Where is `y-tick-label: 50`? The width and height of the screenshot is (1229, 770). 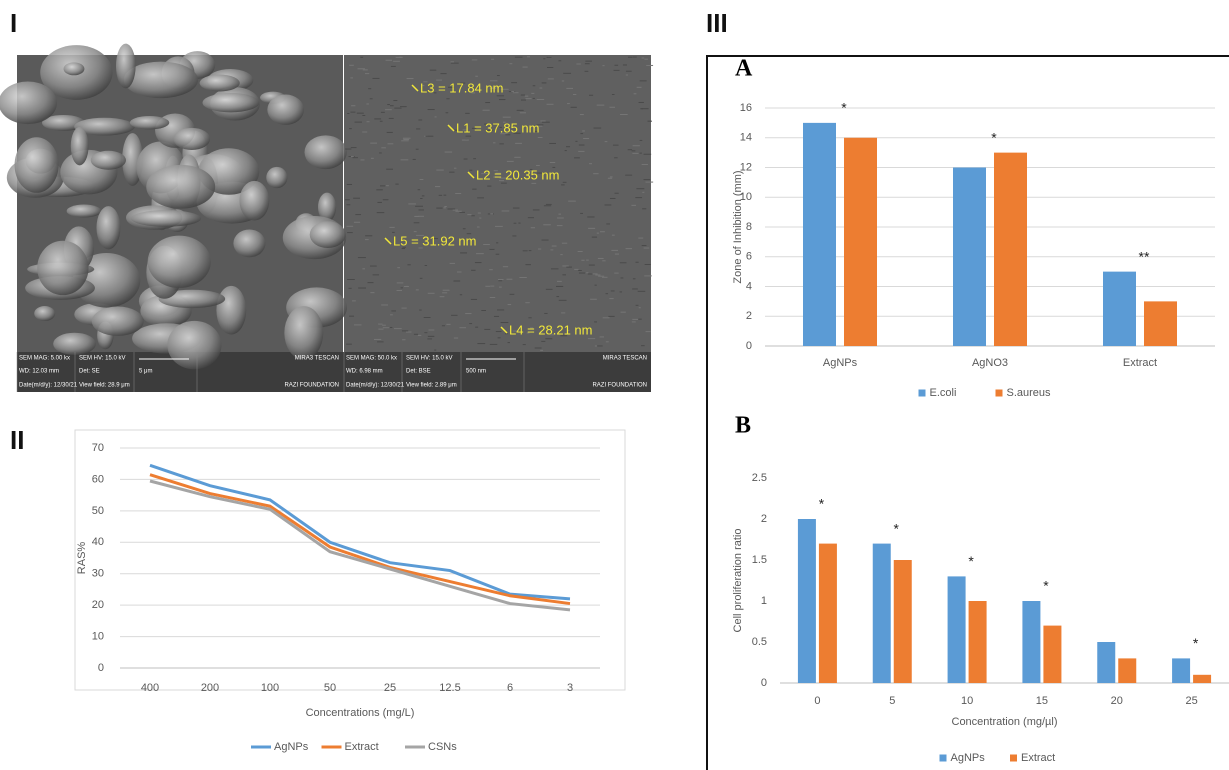 y-tick-label: 50 is located at coordinates (98, 511).